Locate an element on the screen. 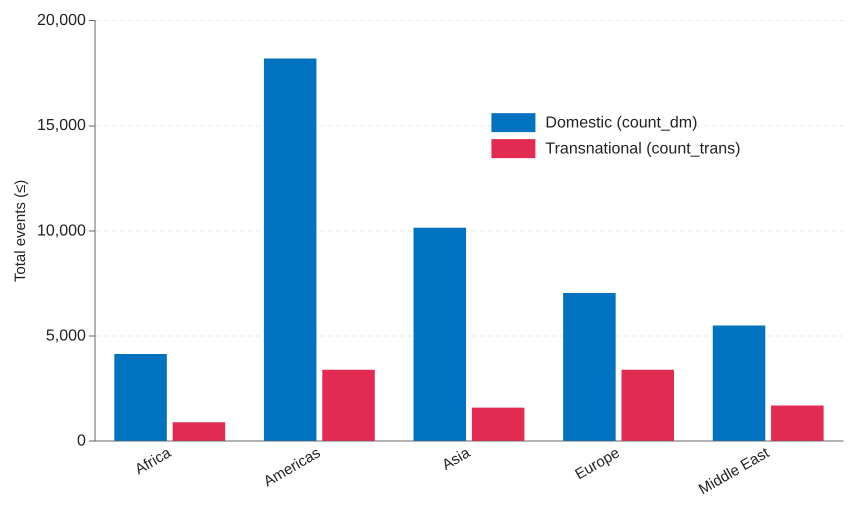 This screenshot has width=855, height=510. y-axis-title: Total events (≤) is located at coordinates (21, 231).